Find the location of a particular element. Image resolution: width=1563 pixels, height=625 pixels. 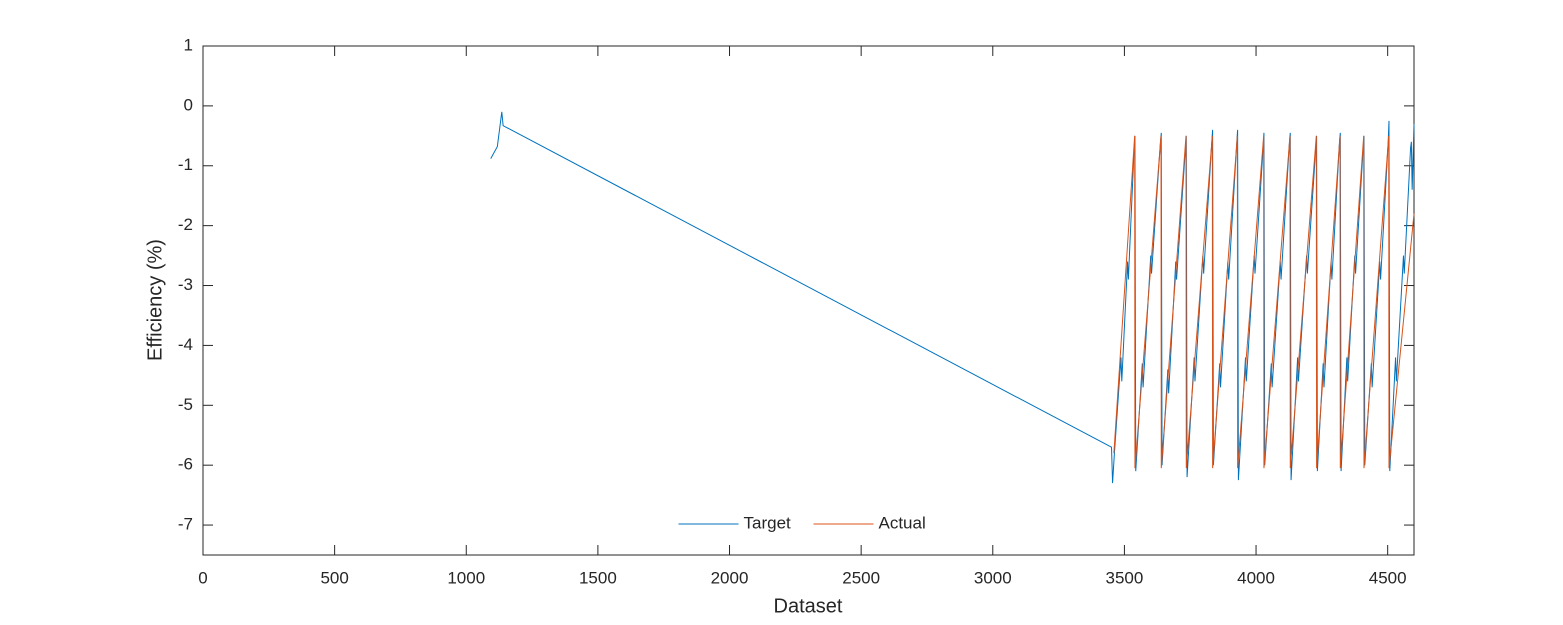

x-tick-label: 0 is located at coordinates (202, 577).